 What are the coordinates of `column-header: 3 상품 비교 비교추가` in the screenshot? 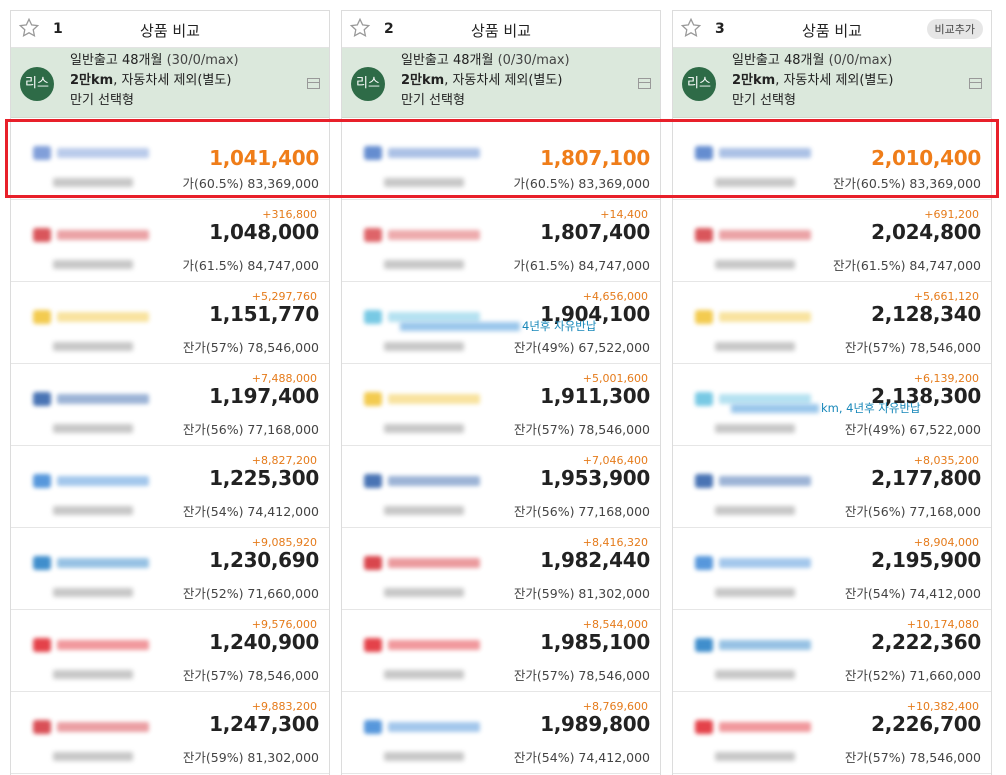 It's located at (832, 29).